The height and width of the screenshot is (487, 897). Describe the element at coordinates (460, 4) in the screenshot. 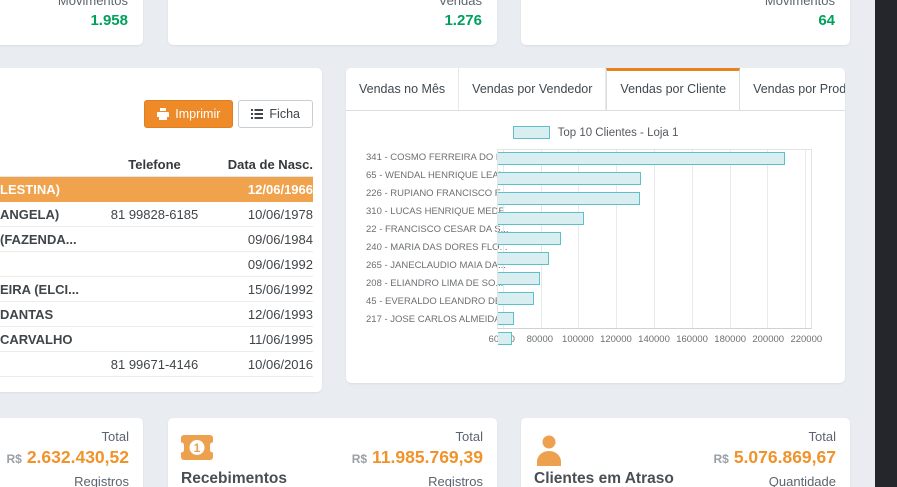

I see `summary-card-label: Vendas` at that location.